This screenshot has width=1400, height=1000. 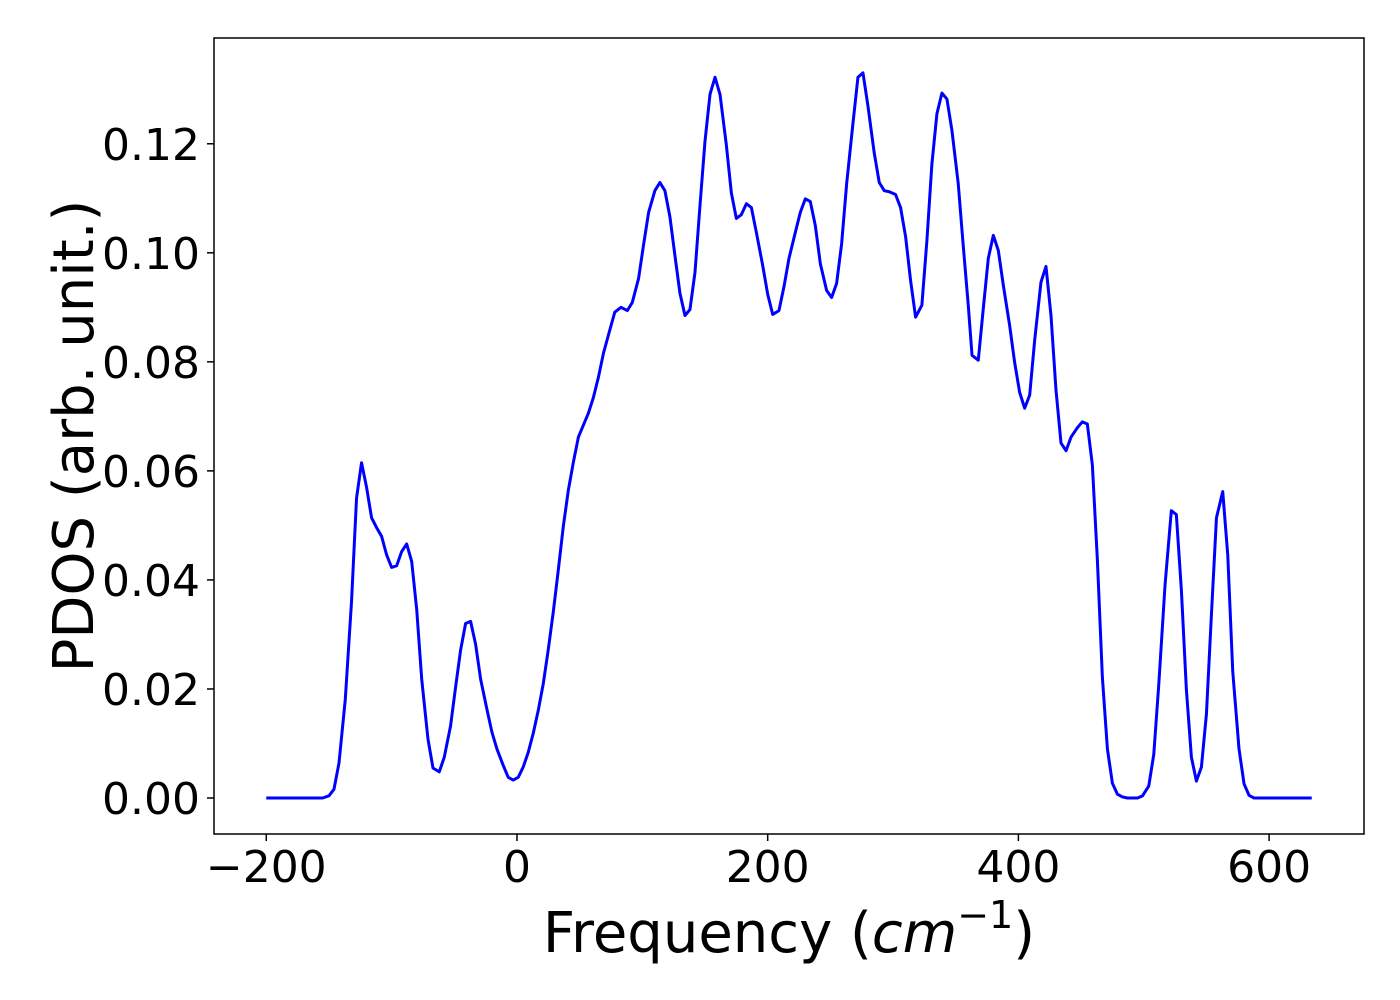 What do you see at coordinates (914, 933) in the screenshot?
I see `x-label-unit: cm` at bounding box center [914, 933].